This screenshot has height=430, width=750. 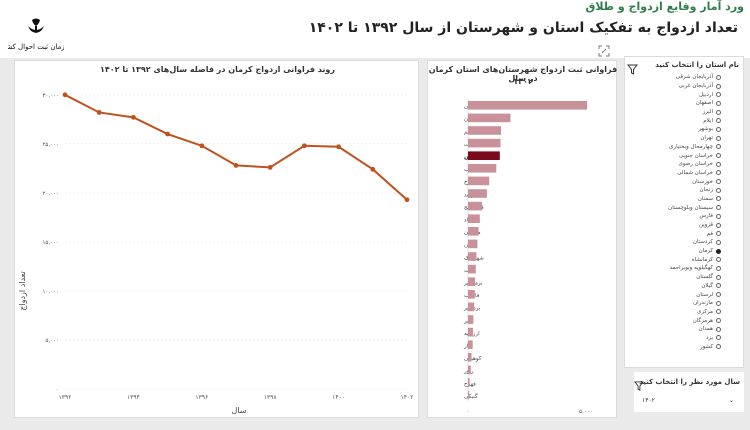 I want to click on province-option: آذربایجان شرقی, so click(x=675, y=77).